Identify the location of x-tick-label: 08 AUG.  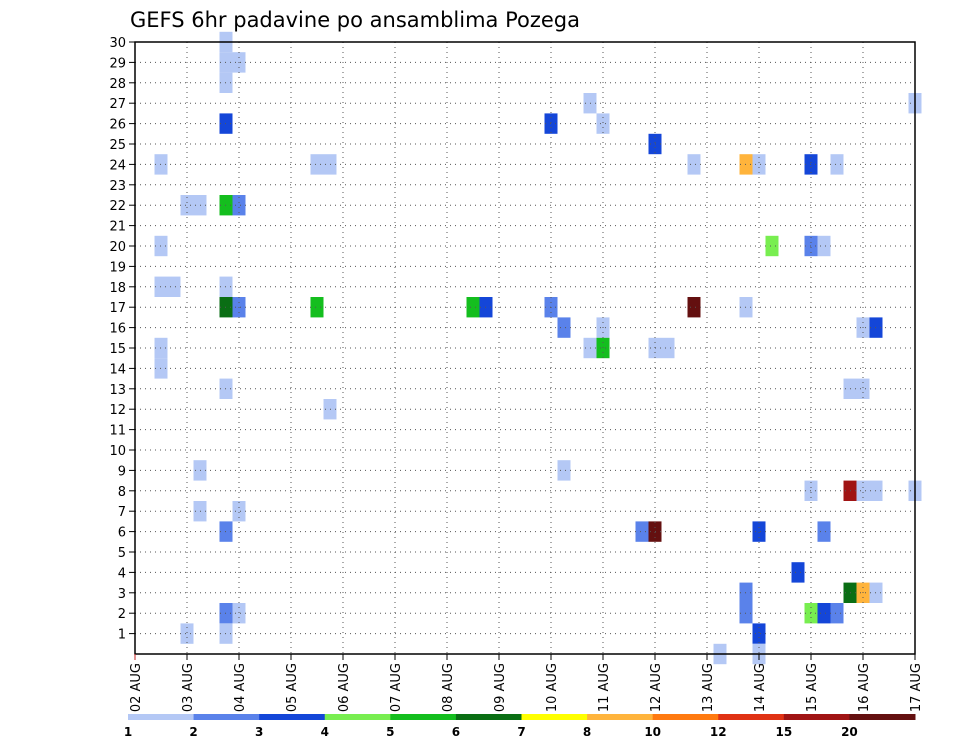
(448, 687).